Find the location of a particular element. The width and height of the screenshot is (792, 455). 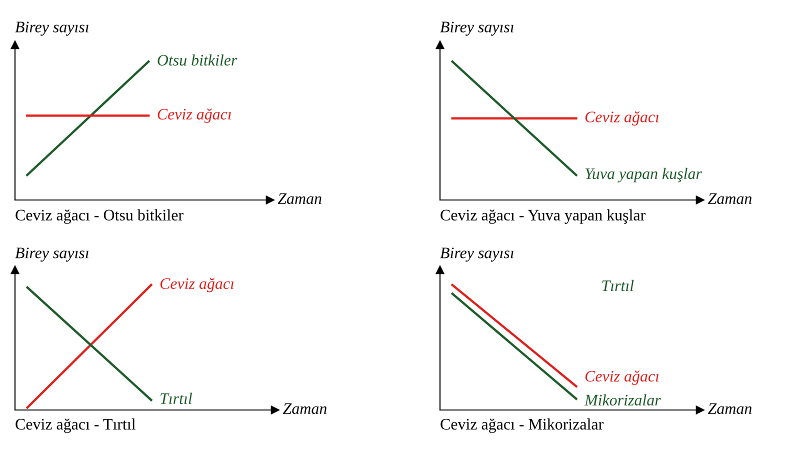

series-label: Otsu bitkiler is located at coordinates (198, 60).